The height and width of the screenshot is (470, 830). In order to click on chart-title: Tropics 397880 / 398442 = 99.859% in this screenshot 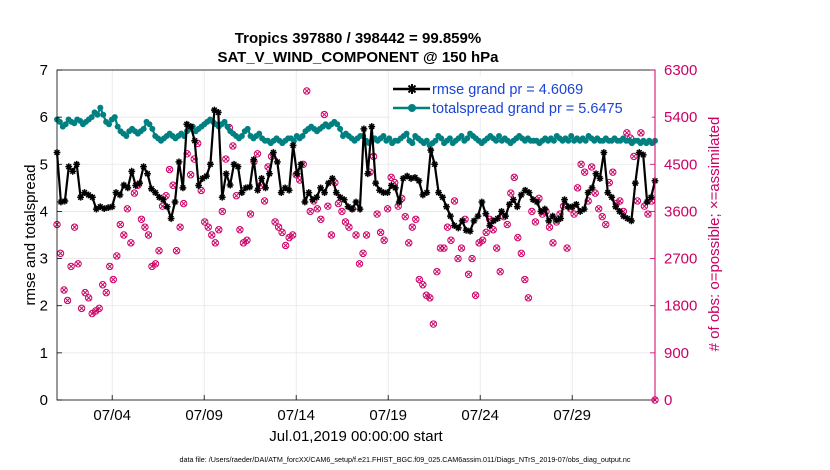, I will do `click(358, 38)`.